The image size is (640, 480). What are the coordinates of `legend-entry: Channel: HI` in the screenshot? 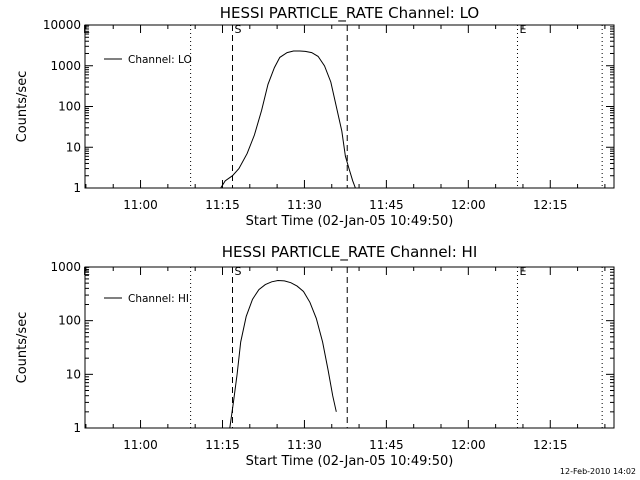 It's located at (158, 299).